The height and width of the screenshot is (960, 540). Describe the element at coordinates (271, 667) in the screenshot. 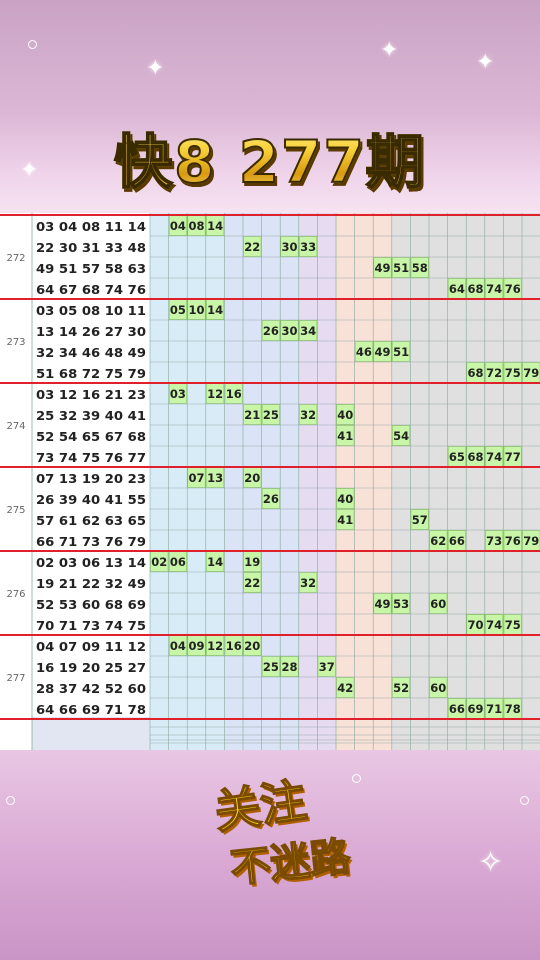

I see `hit-number: 25` at that location.